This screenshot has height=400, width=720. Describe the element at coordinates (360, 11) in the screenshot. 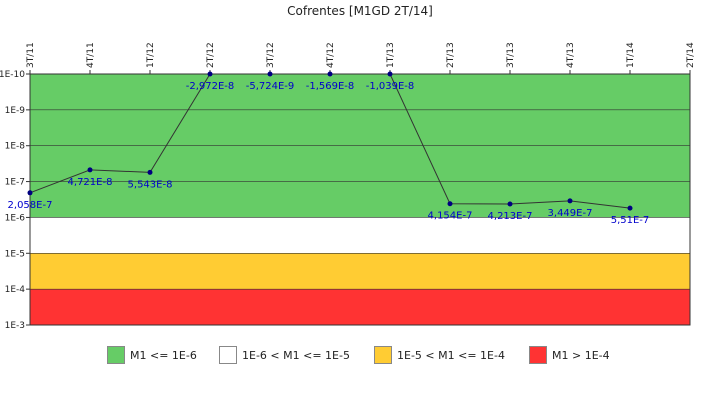

I see `chart-title: Cofrentes [M1GD 2T/14]` at that location.